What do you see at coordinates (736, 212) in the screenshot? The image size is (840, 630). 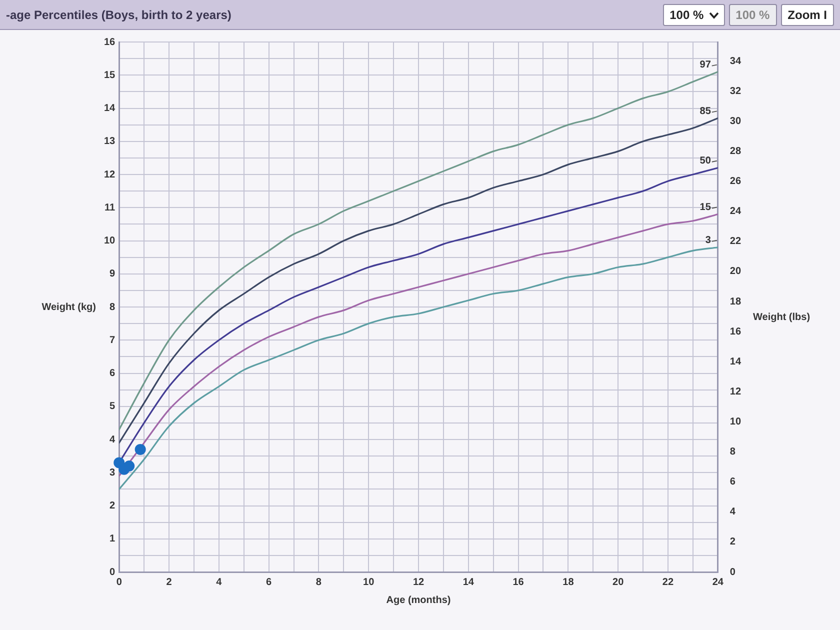 I see `y2-tick-label: 24` at bounding box center [736, 212].